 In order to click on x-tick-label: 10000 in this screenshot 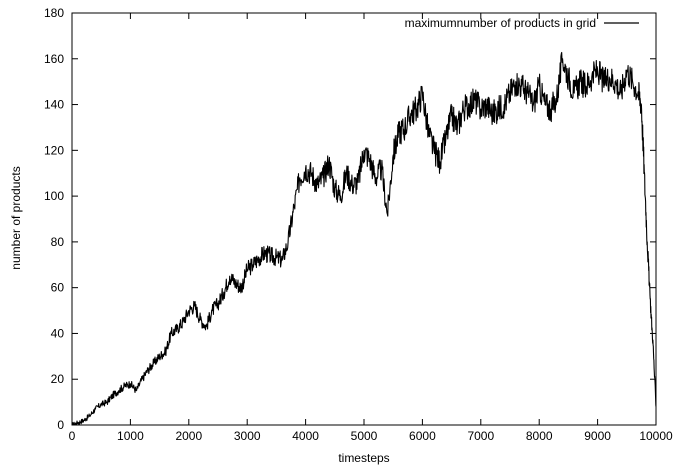, I will do `click(656, 436)`.